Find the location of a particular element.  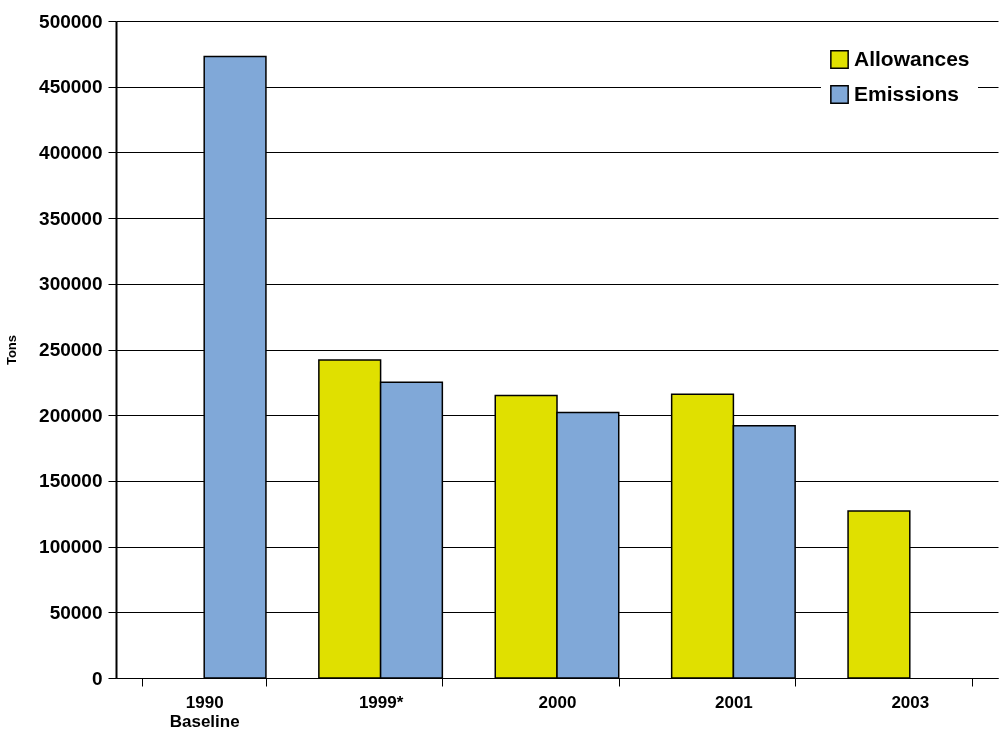

x-tick-label: 1999* is located at coordinates (381, 702).